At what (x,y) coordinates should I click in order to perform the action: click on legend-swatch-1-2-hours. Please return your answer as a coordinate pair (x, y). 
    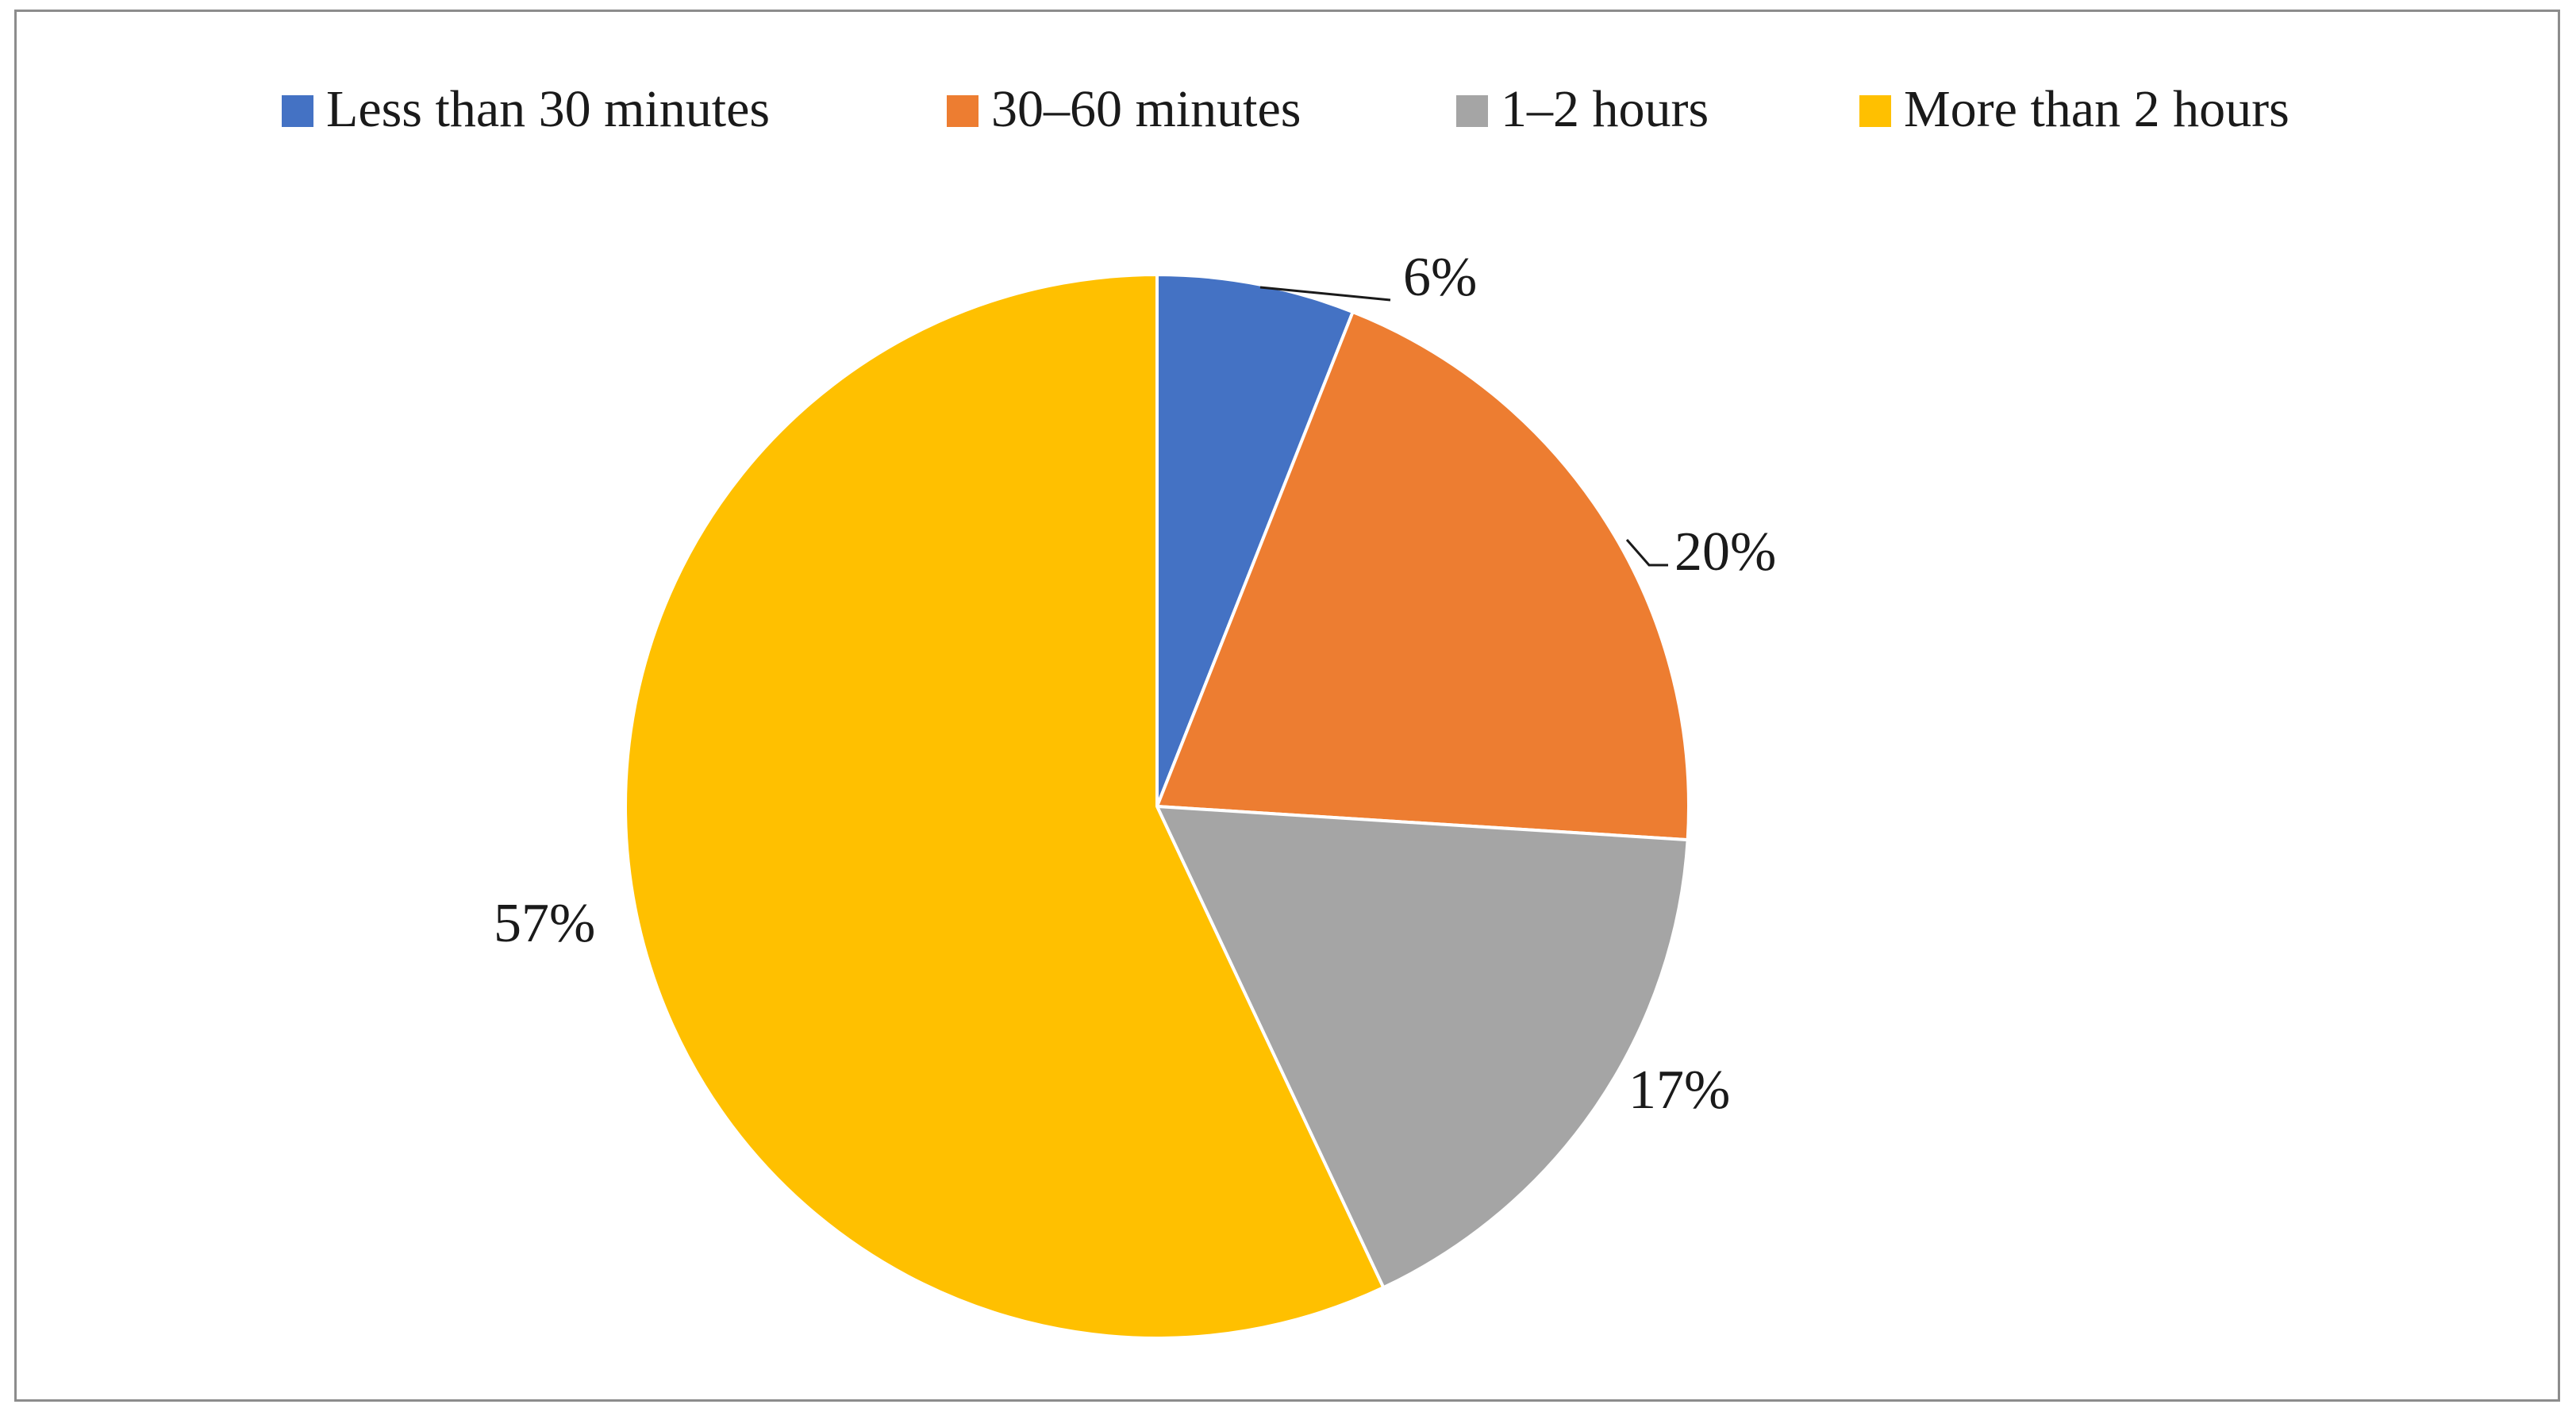
    Looking at the image, I should click on (1472, 111).